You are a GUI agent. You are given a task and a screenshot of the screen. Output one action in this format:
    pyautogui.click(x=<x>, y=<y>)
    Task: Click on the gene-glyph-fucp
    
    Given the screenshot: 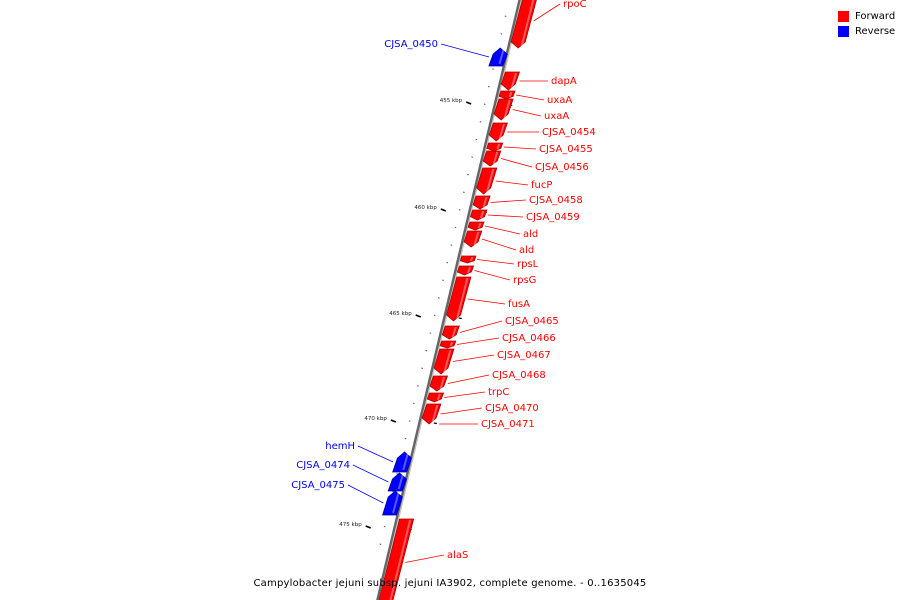 What is the action you would take?
    pyautogui.click(x=487, y=181)
    